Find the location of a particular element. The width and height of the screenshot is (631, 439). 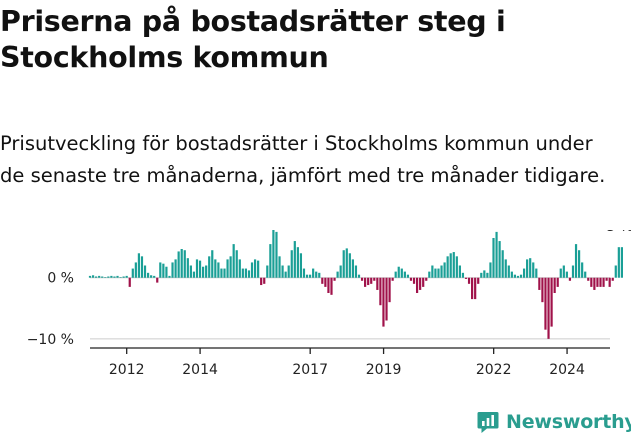

x-tick-label: 2022 is located at coordinates (494, 370).